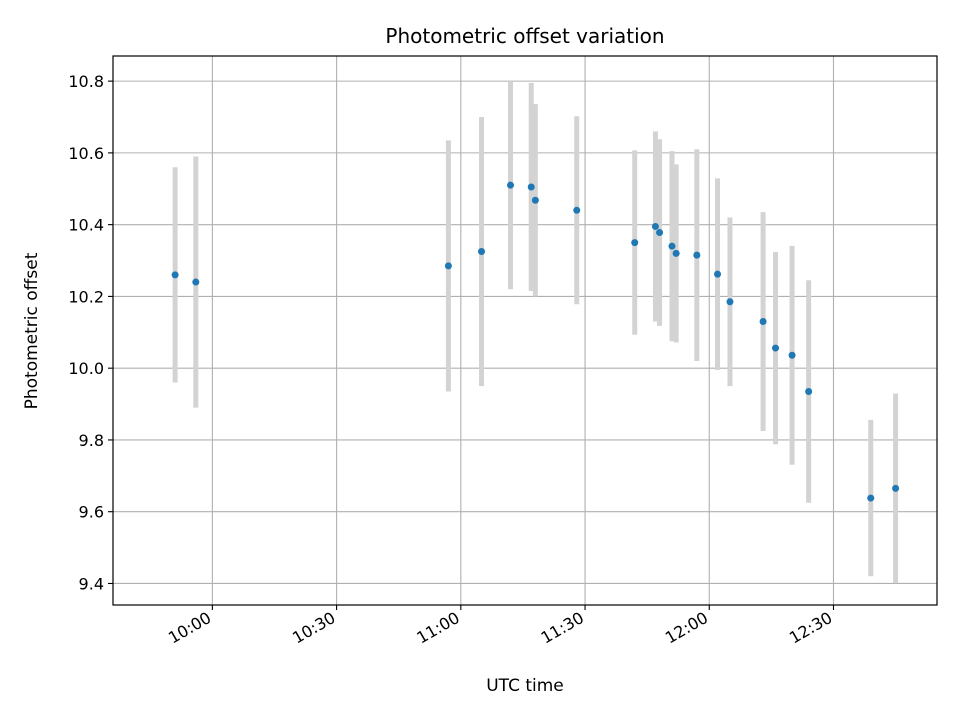 The height and width of the screenshot is (720, 960). I want to click on y-tick-label: 10.6, so click(86, 153).